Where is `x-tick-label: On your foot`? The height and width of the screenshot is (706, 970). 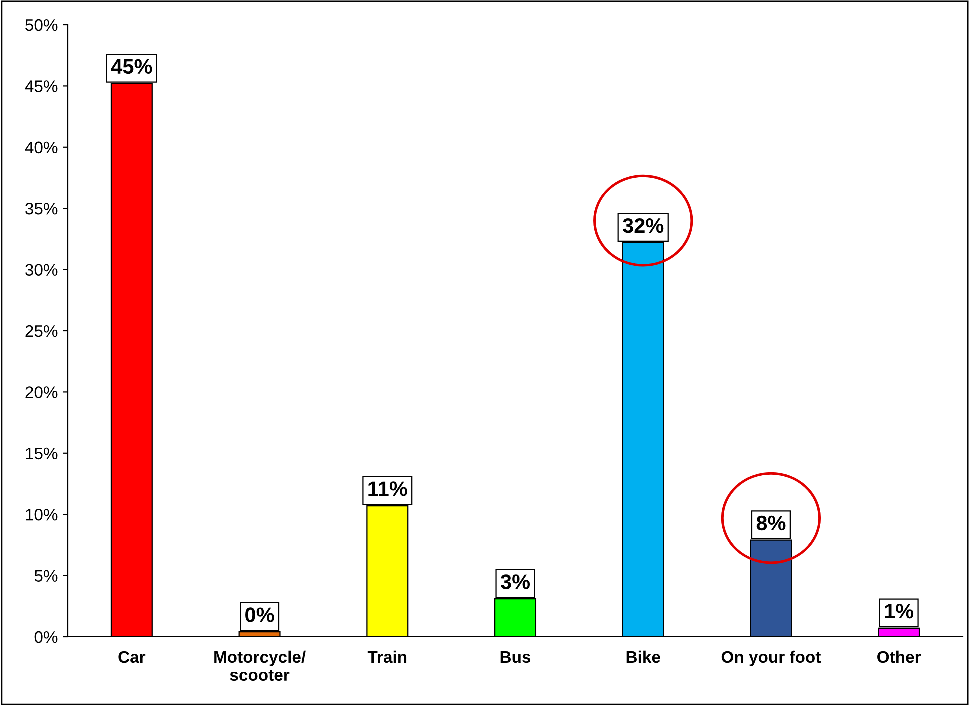
x-tick-label: On your foot is located at coordinates (772, 658).